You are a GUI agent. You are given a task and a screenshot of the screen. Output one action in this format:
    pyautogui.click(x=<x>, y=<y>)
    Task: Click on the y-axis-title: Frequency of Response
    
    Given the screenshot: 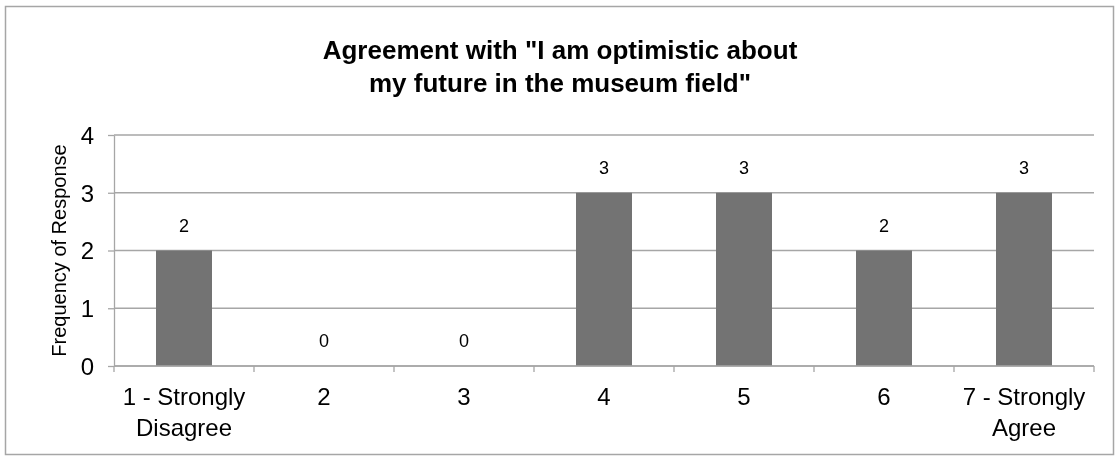 What is the action you would take?
    pyautogui.click(x=59, y=250)
    